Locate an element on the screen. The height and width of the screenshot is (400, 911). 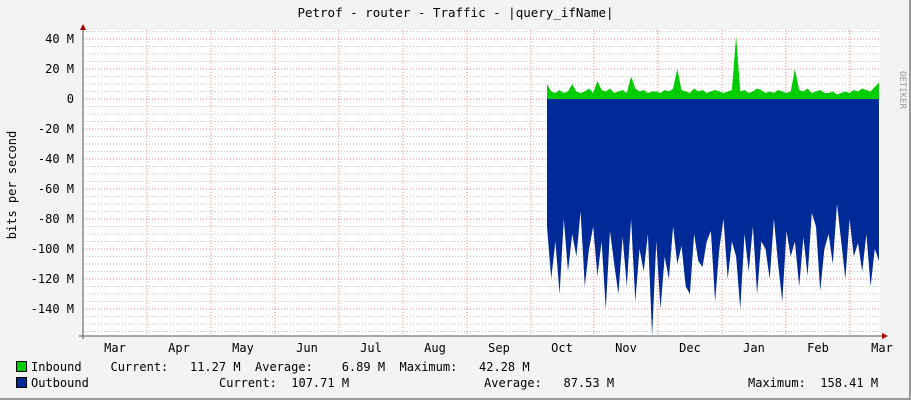
y-tick-label: -60 M is located at coordinates (56, 189).